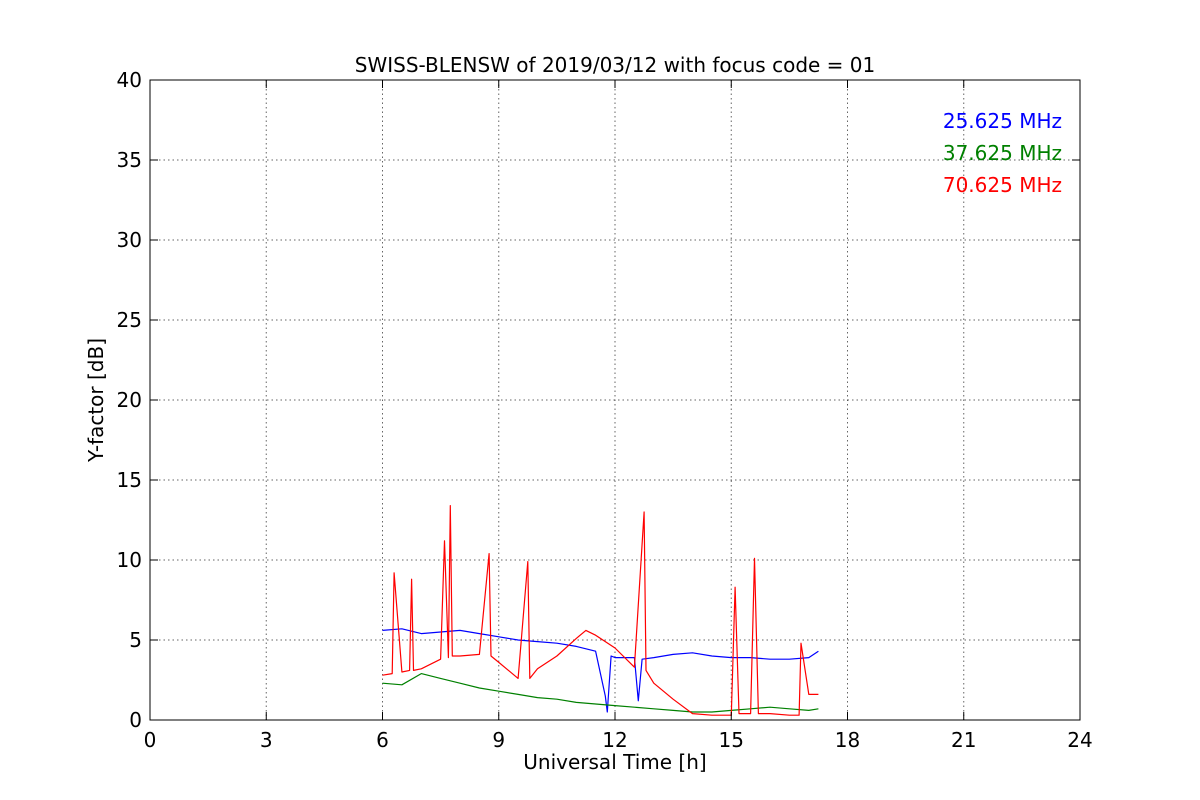 This screenshot has height=800, width=1200. I want to click on legend: 25.625 MHz 37.625 MHz 70.625 MHz, so click(1002, 153).